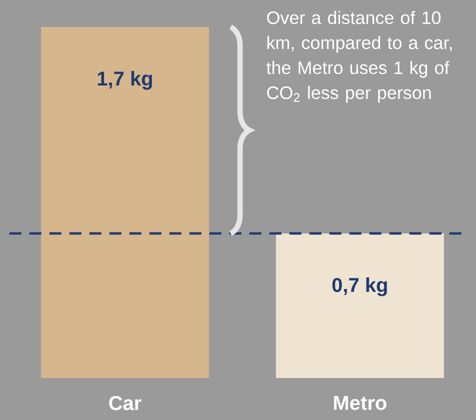 The height and width of the screenshot is (420, 476). What do you see at coordinates (359, 286) in the screenshot?
I see `data-label: 0,7 kg` at bounding box center [359, 286].